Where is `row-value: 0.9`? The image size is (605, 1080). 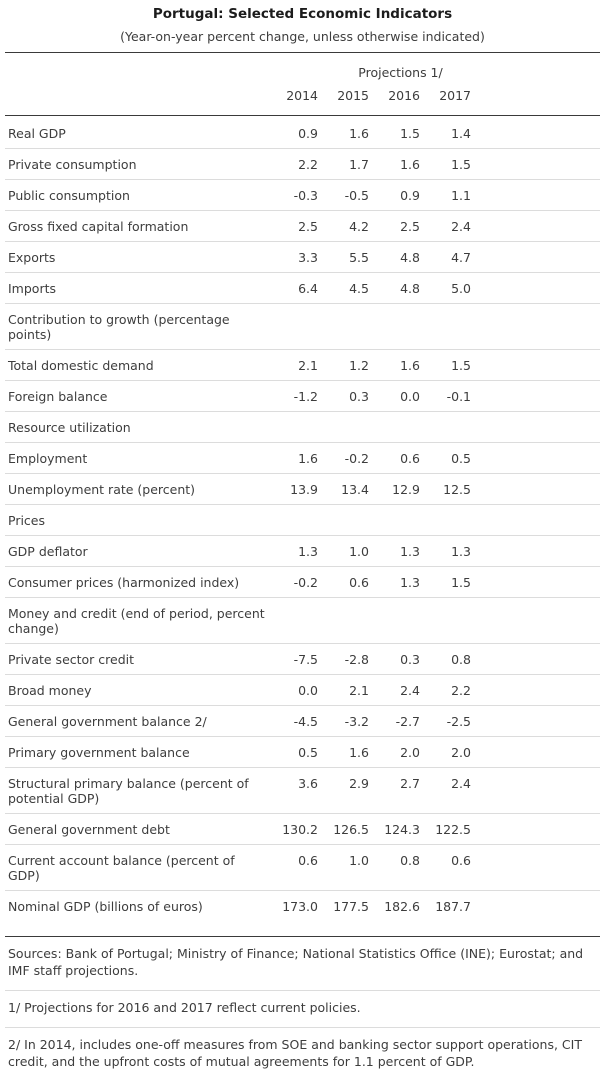 row-value: 0.9 is located at coordinates (298, 132).